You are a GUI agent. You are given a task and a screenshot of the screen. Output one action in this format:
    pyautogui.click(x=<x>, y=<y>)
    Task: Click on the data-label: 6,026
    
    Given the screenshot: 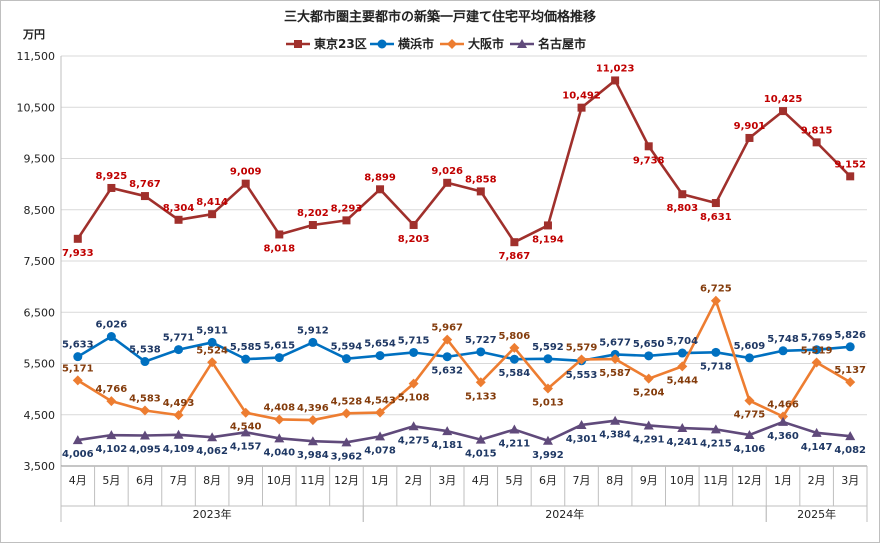 What is the action you would take?
    pyautogui.click(x=112, y=325)
    